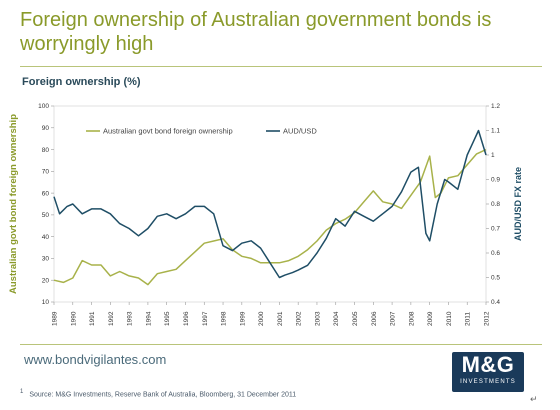 The height and width of the screenshot is (410, 560). What do you see at coordinates (488, 382) in the screenshot?
I see `logo-sub-text: INVESTMENTS` at bounding box center [488, 382].